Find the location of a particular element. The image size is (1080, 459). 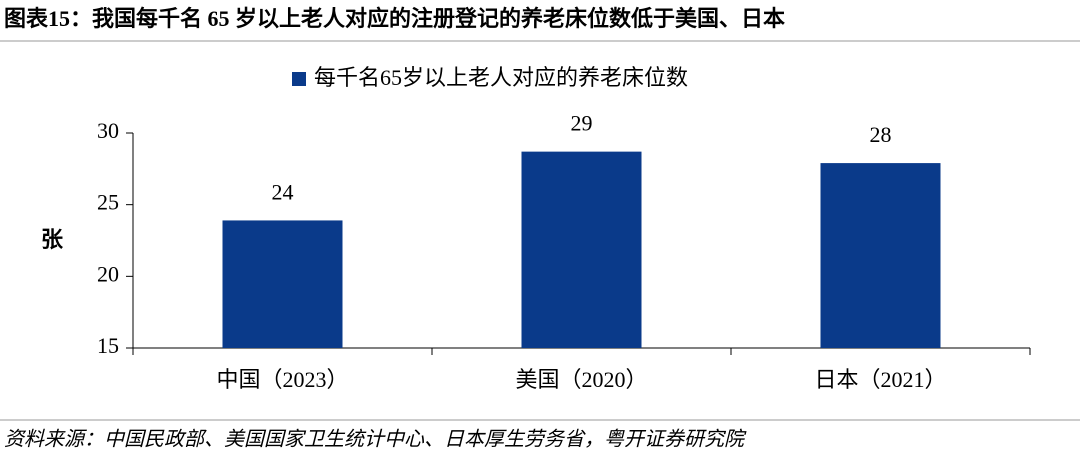

y-tick-label: 30 is located at coordinates (108, 130).